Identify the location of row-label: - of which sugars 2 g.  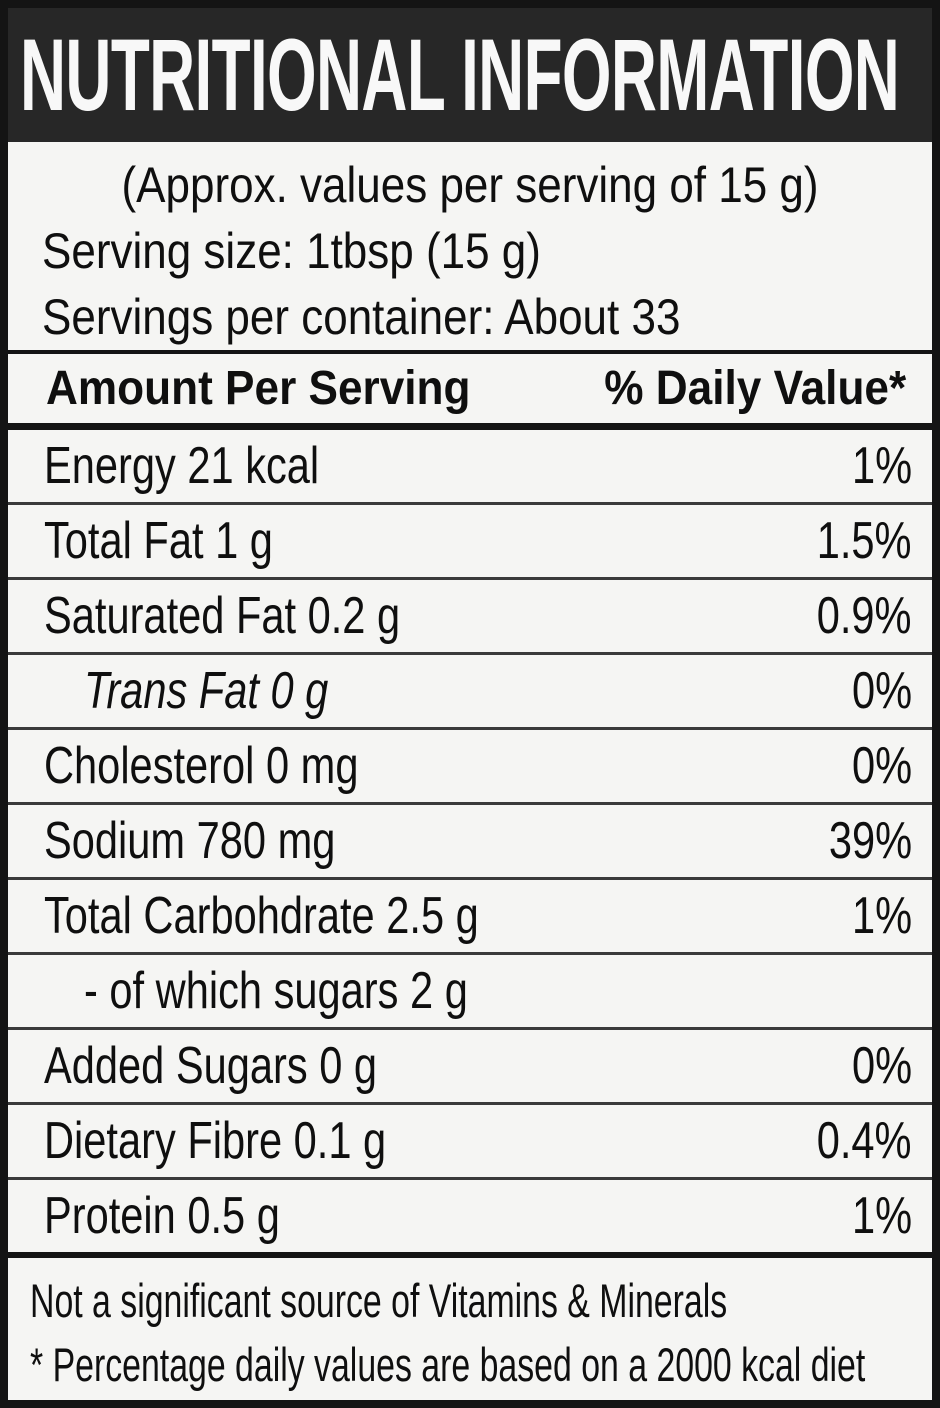
(276, 991).